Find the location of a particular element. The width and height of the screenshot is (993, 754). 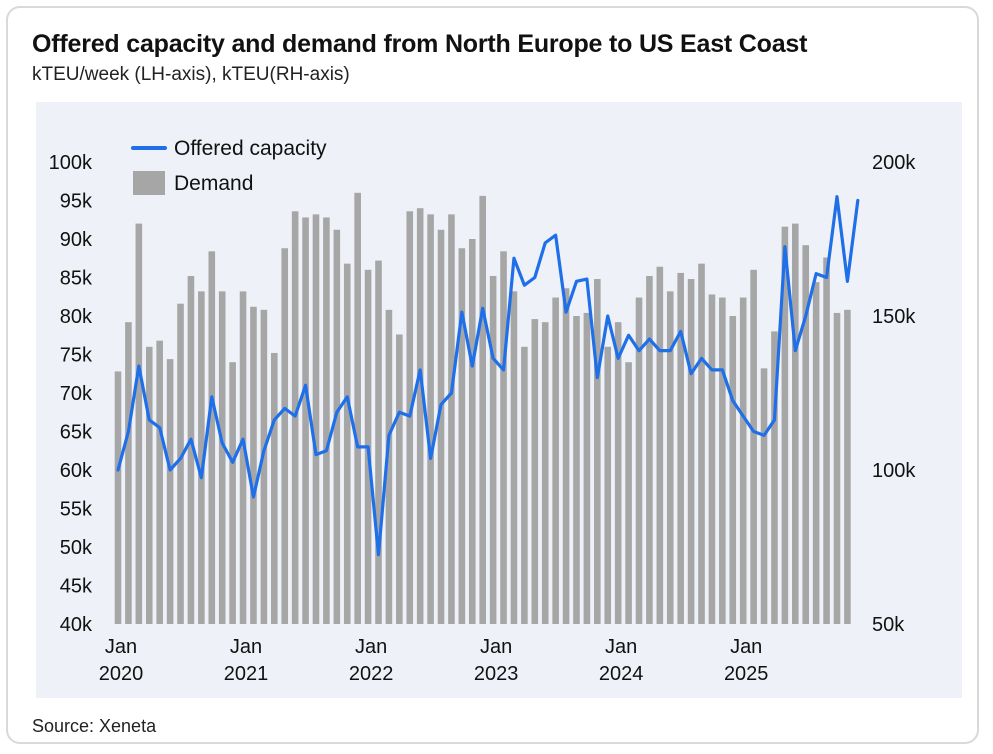

right-axis-tick-label: 100k is located at coordinates (894, 471).